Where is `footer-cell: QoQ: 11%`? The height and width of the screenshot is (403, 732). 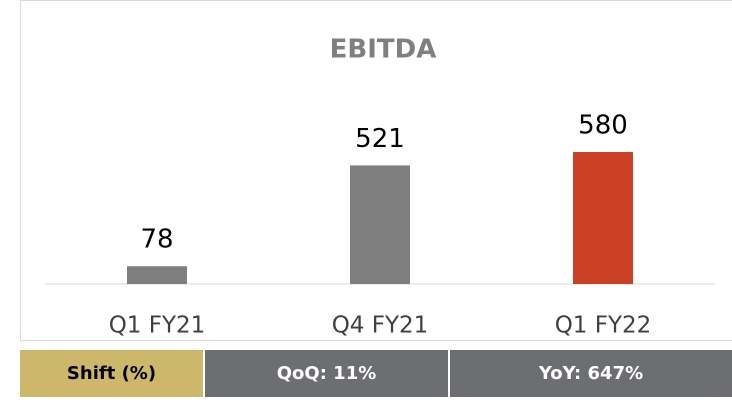
footer-cell: QoQ: 11% is located at coordinates (326, 373).